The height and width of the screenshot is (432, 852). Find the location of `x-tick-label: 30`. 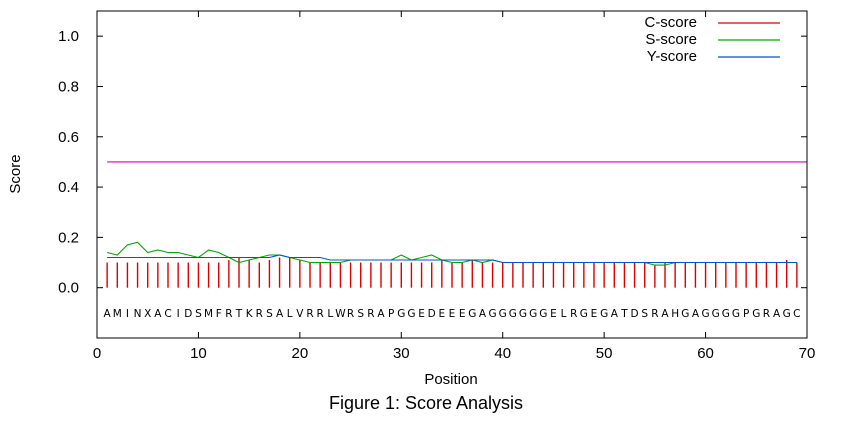

x-tick-label: 30 is located at coordinates (401, 353).